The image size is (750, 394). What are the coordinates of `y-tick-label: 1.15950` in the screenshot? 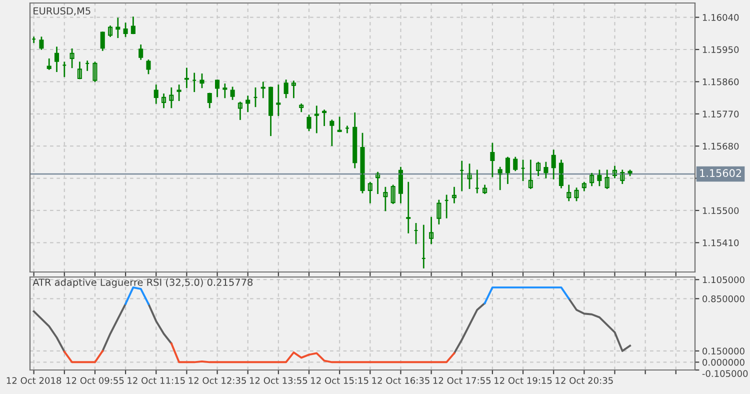 It's located at (720, 50).